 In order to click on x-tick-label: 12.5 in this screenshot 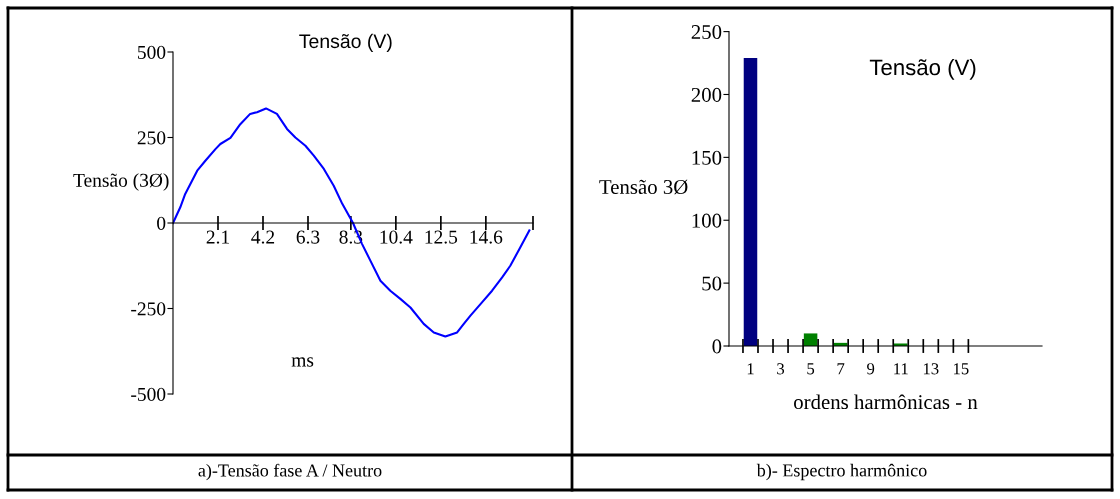, I will do `click(441, 237)`.